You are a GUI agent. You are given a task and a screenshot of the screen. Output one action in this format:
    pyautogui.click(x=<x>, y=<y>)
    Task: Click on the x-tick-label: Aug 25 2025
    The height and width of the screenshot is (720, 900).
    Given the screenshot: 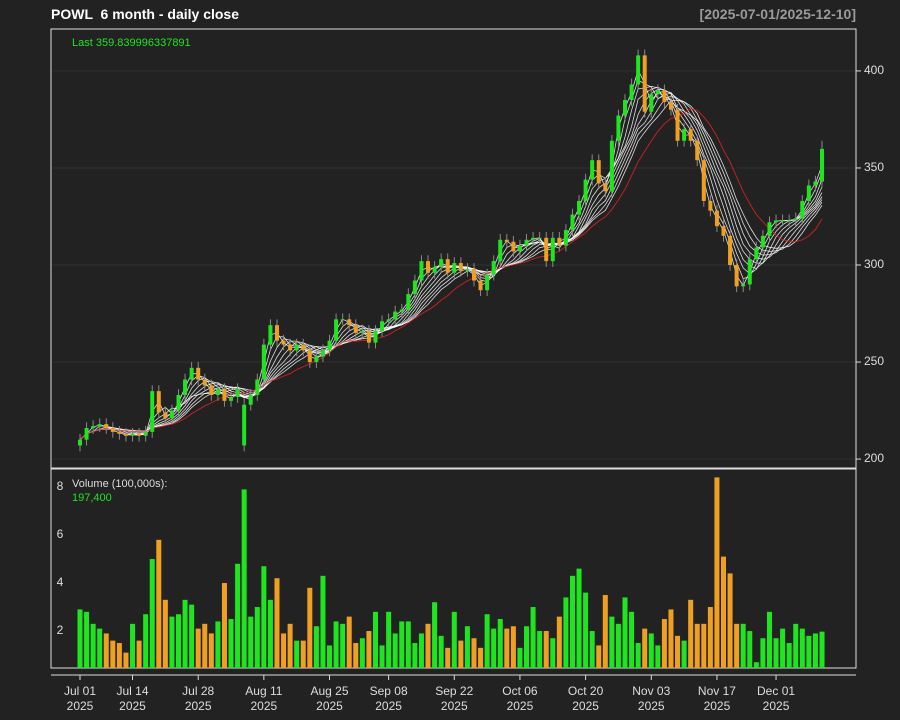 What is the action you would take?
    pyautogui.click(x=329, y=698)
    